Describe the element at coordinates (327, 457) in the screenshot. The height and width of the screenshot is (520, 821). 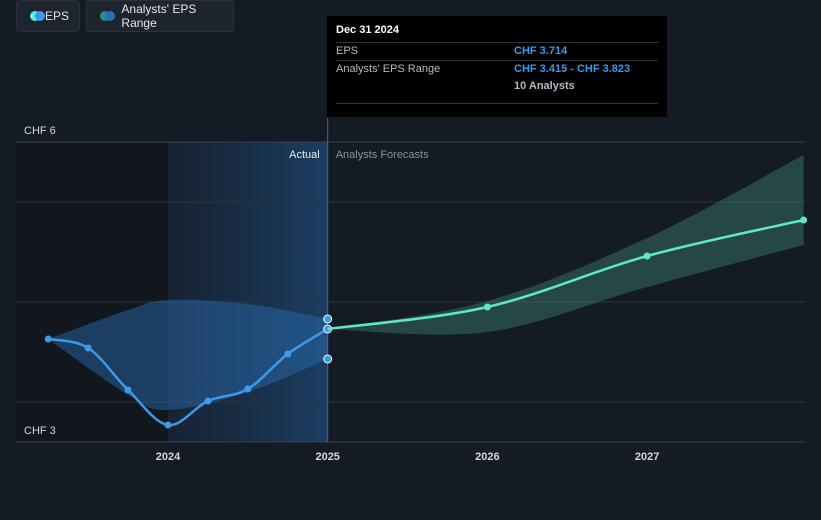
I see `x-tick-label: 2025` at that location.